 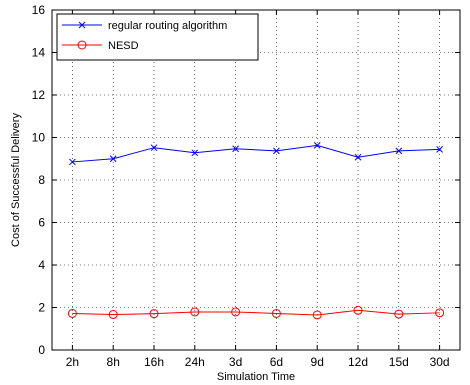 I want to click on y-tick-label: 14, so click(x=39, y=53).